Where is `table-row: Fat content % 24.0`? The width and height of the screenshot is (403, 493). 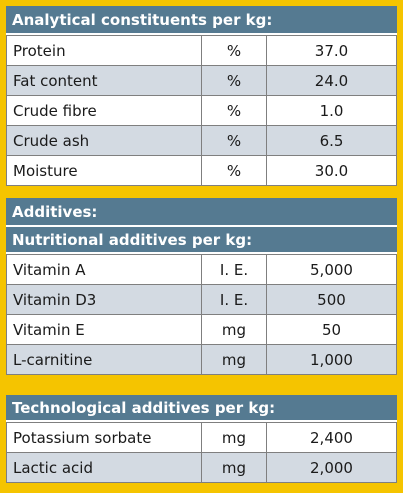
table-row: Fat content % 24.0 is located at coordinates (201, 80).